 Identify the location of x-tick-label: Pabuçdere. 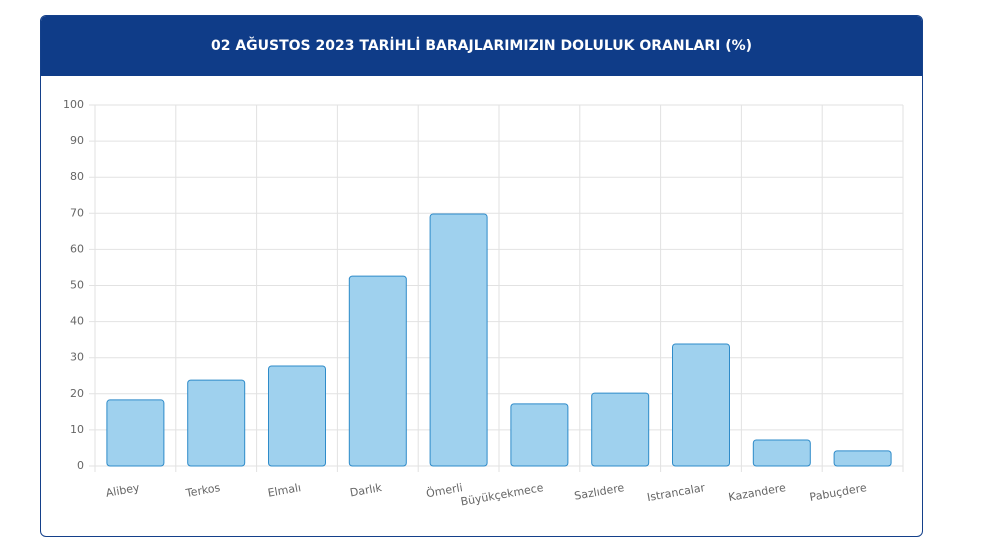
(838, 492).